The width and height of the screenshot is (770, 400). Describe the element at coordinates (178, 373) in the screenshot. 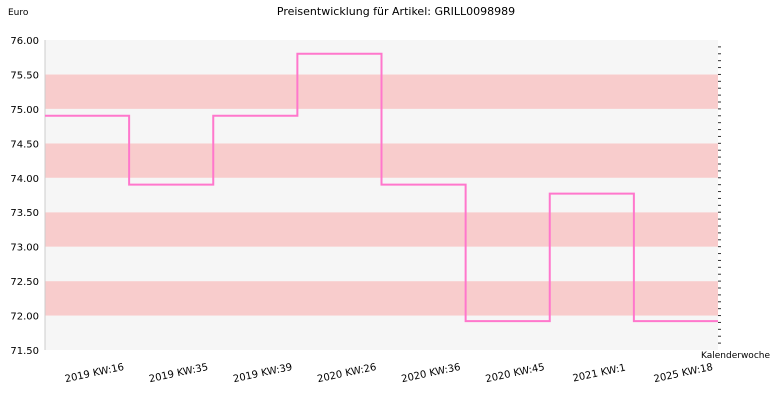

I see `x-tick-label: 2019 KW:35` at that location.